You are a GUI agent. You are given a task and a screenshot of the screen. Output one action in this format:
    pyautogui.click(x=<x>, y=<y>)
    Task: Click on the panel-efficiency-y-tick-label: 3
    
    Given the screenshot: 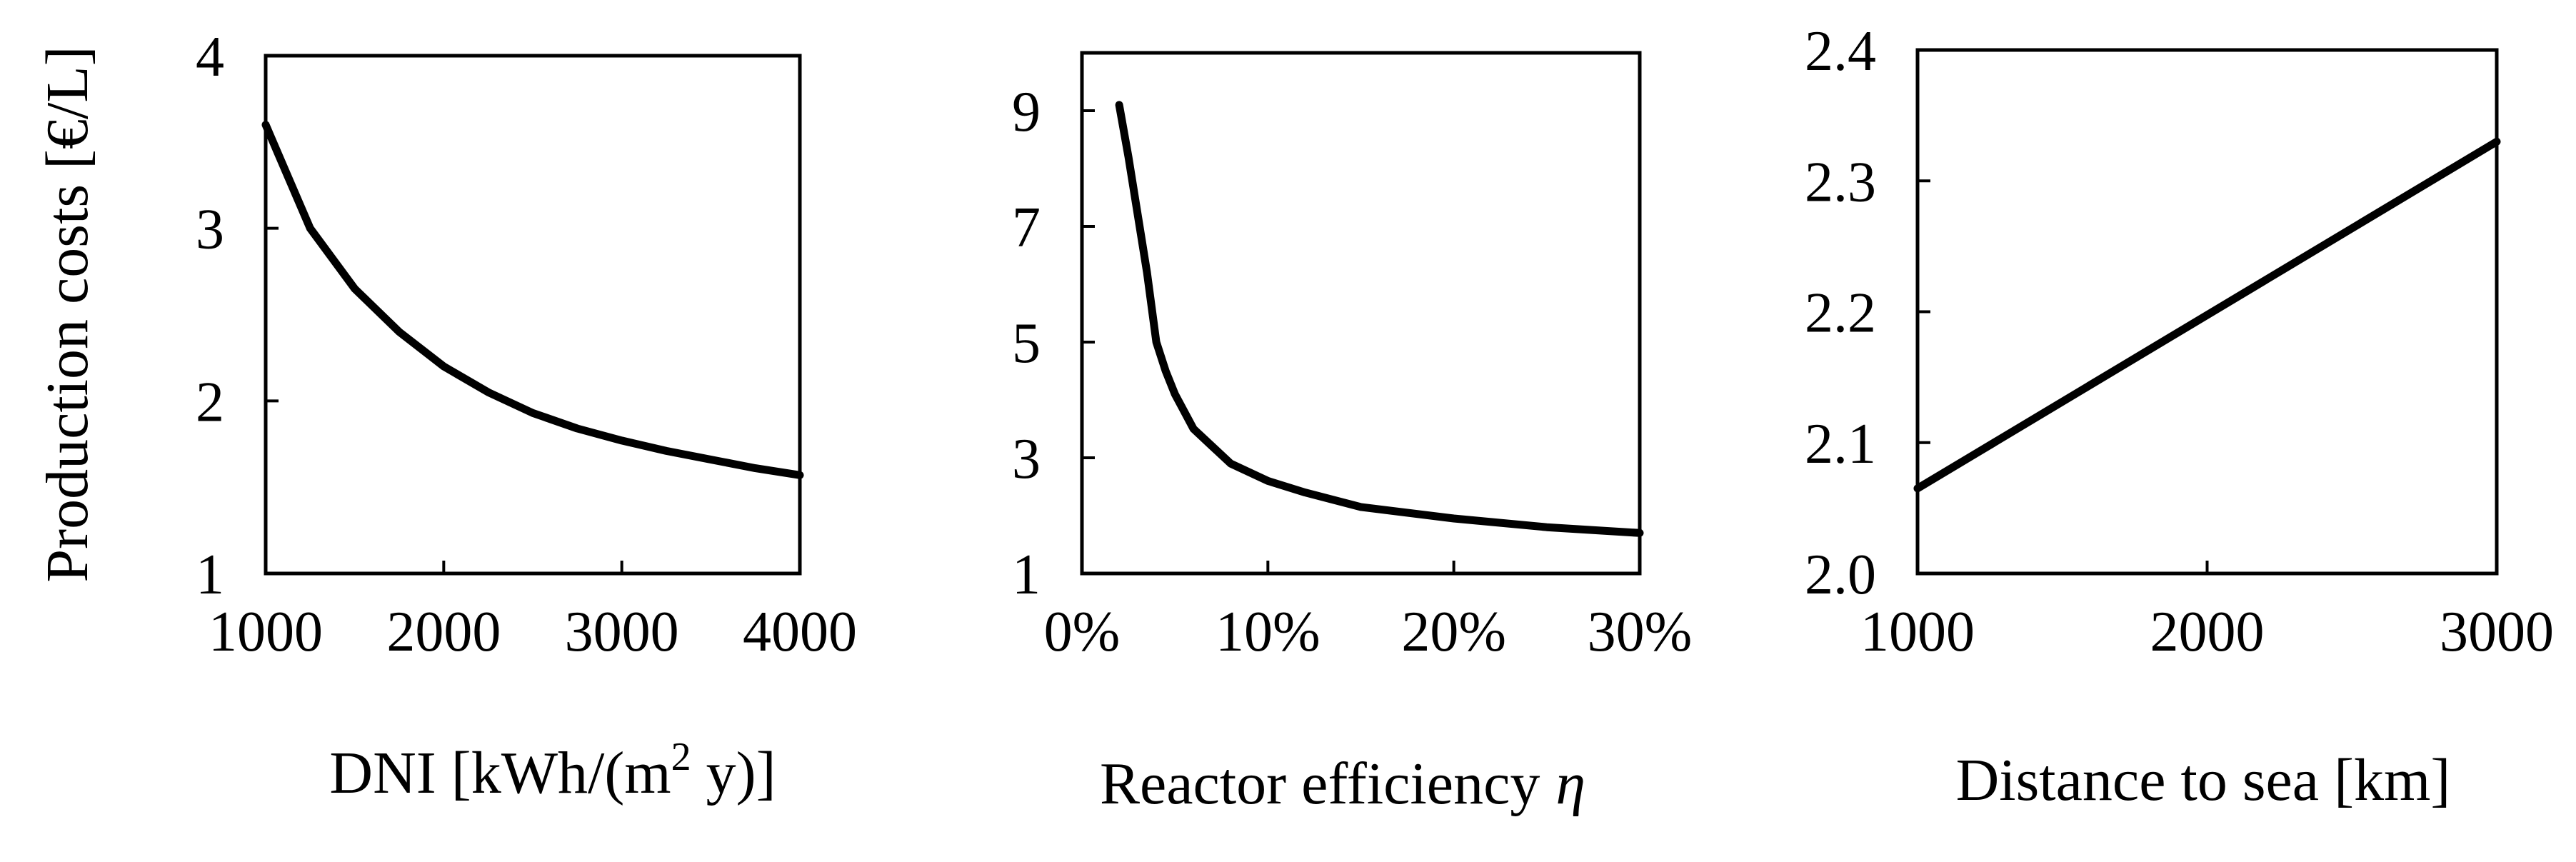 What is the action you would take?
    pyautogui.click(x=1026, y=459)
    